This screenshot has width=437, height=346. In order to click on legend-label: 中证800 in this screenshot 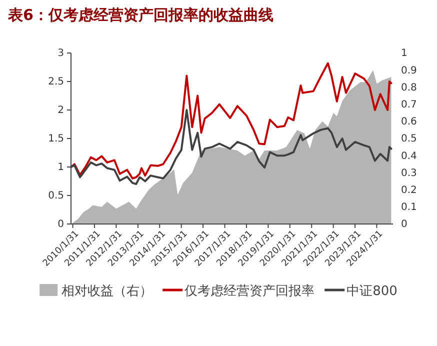, I will do `click(372, 291)`.